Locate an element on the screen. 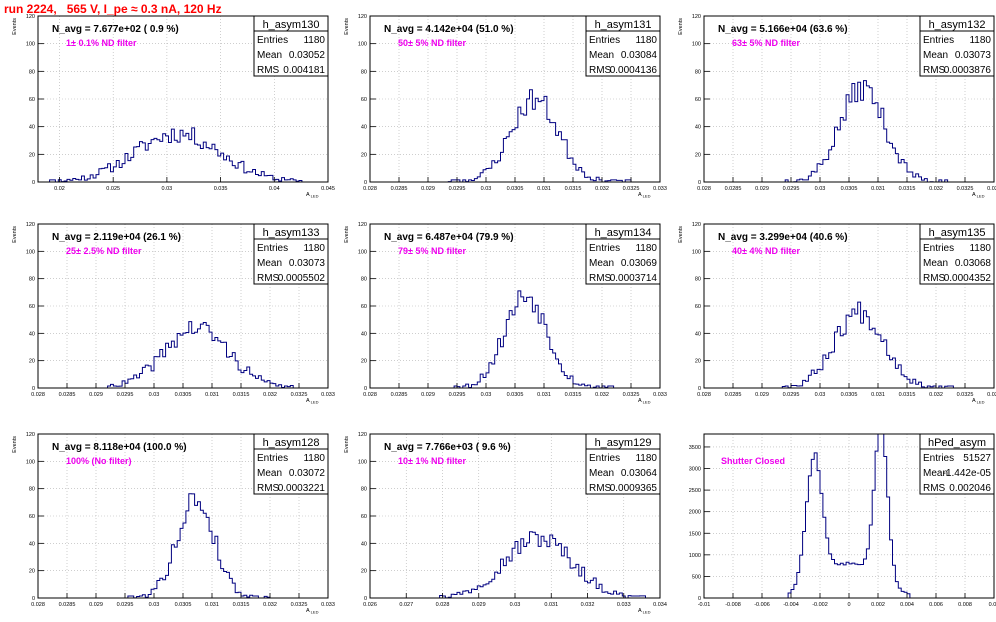 The width and height of the screenshot is (996, 622). stats-value: 0.03069 is located at coordinates (639, 263).